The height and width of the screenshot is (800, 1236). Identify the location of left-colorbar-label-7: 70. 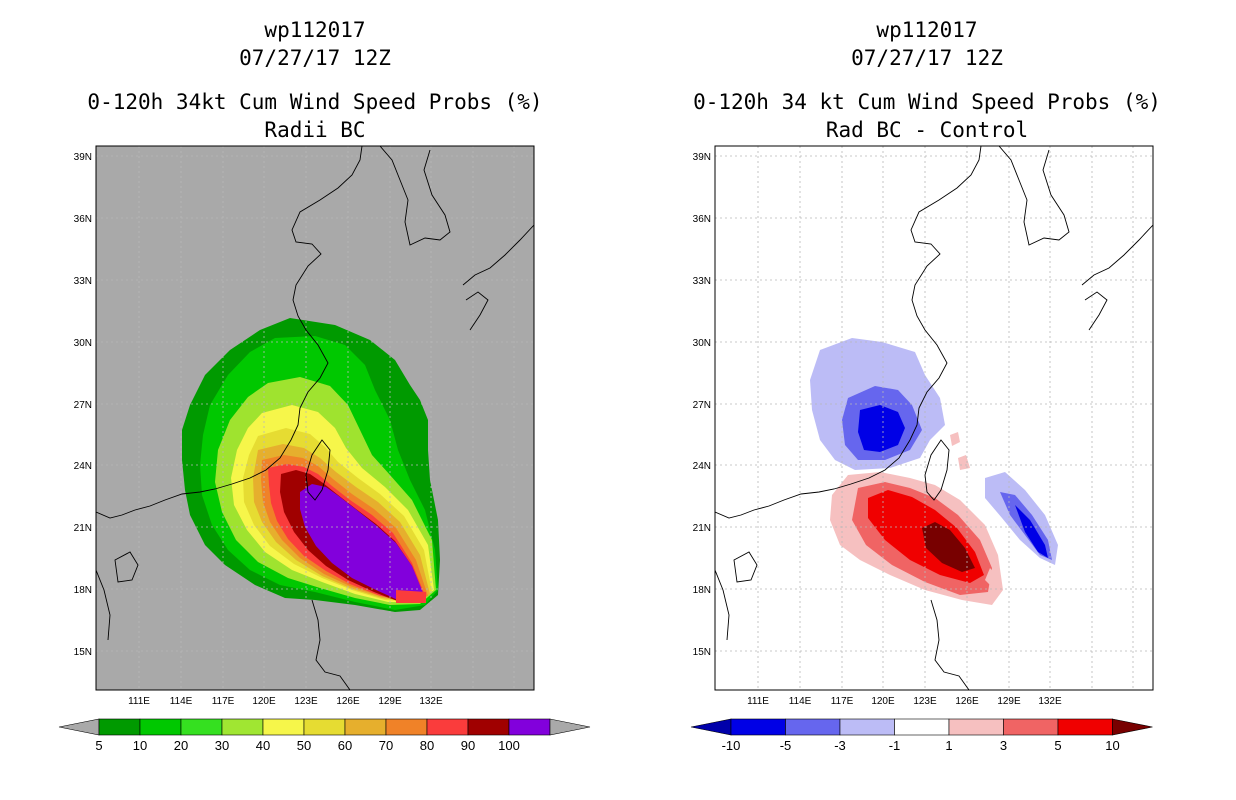
(386, 745).